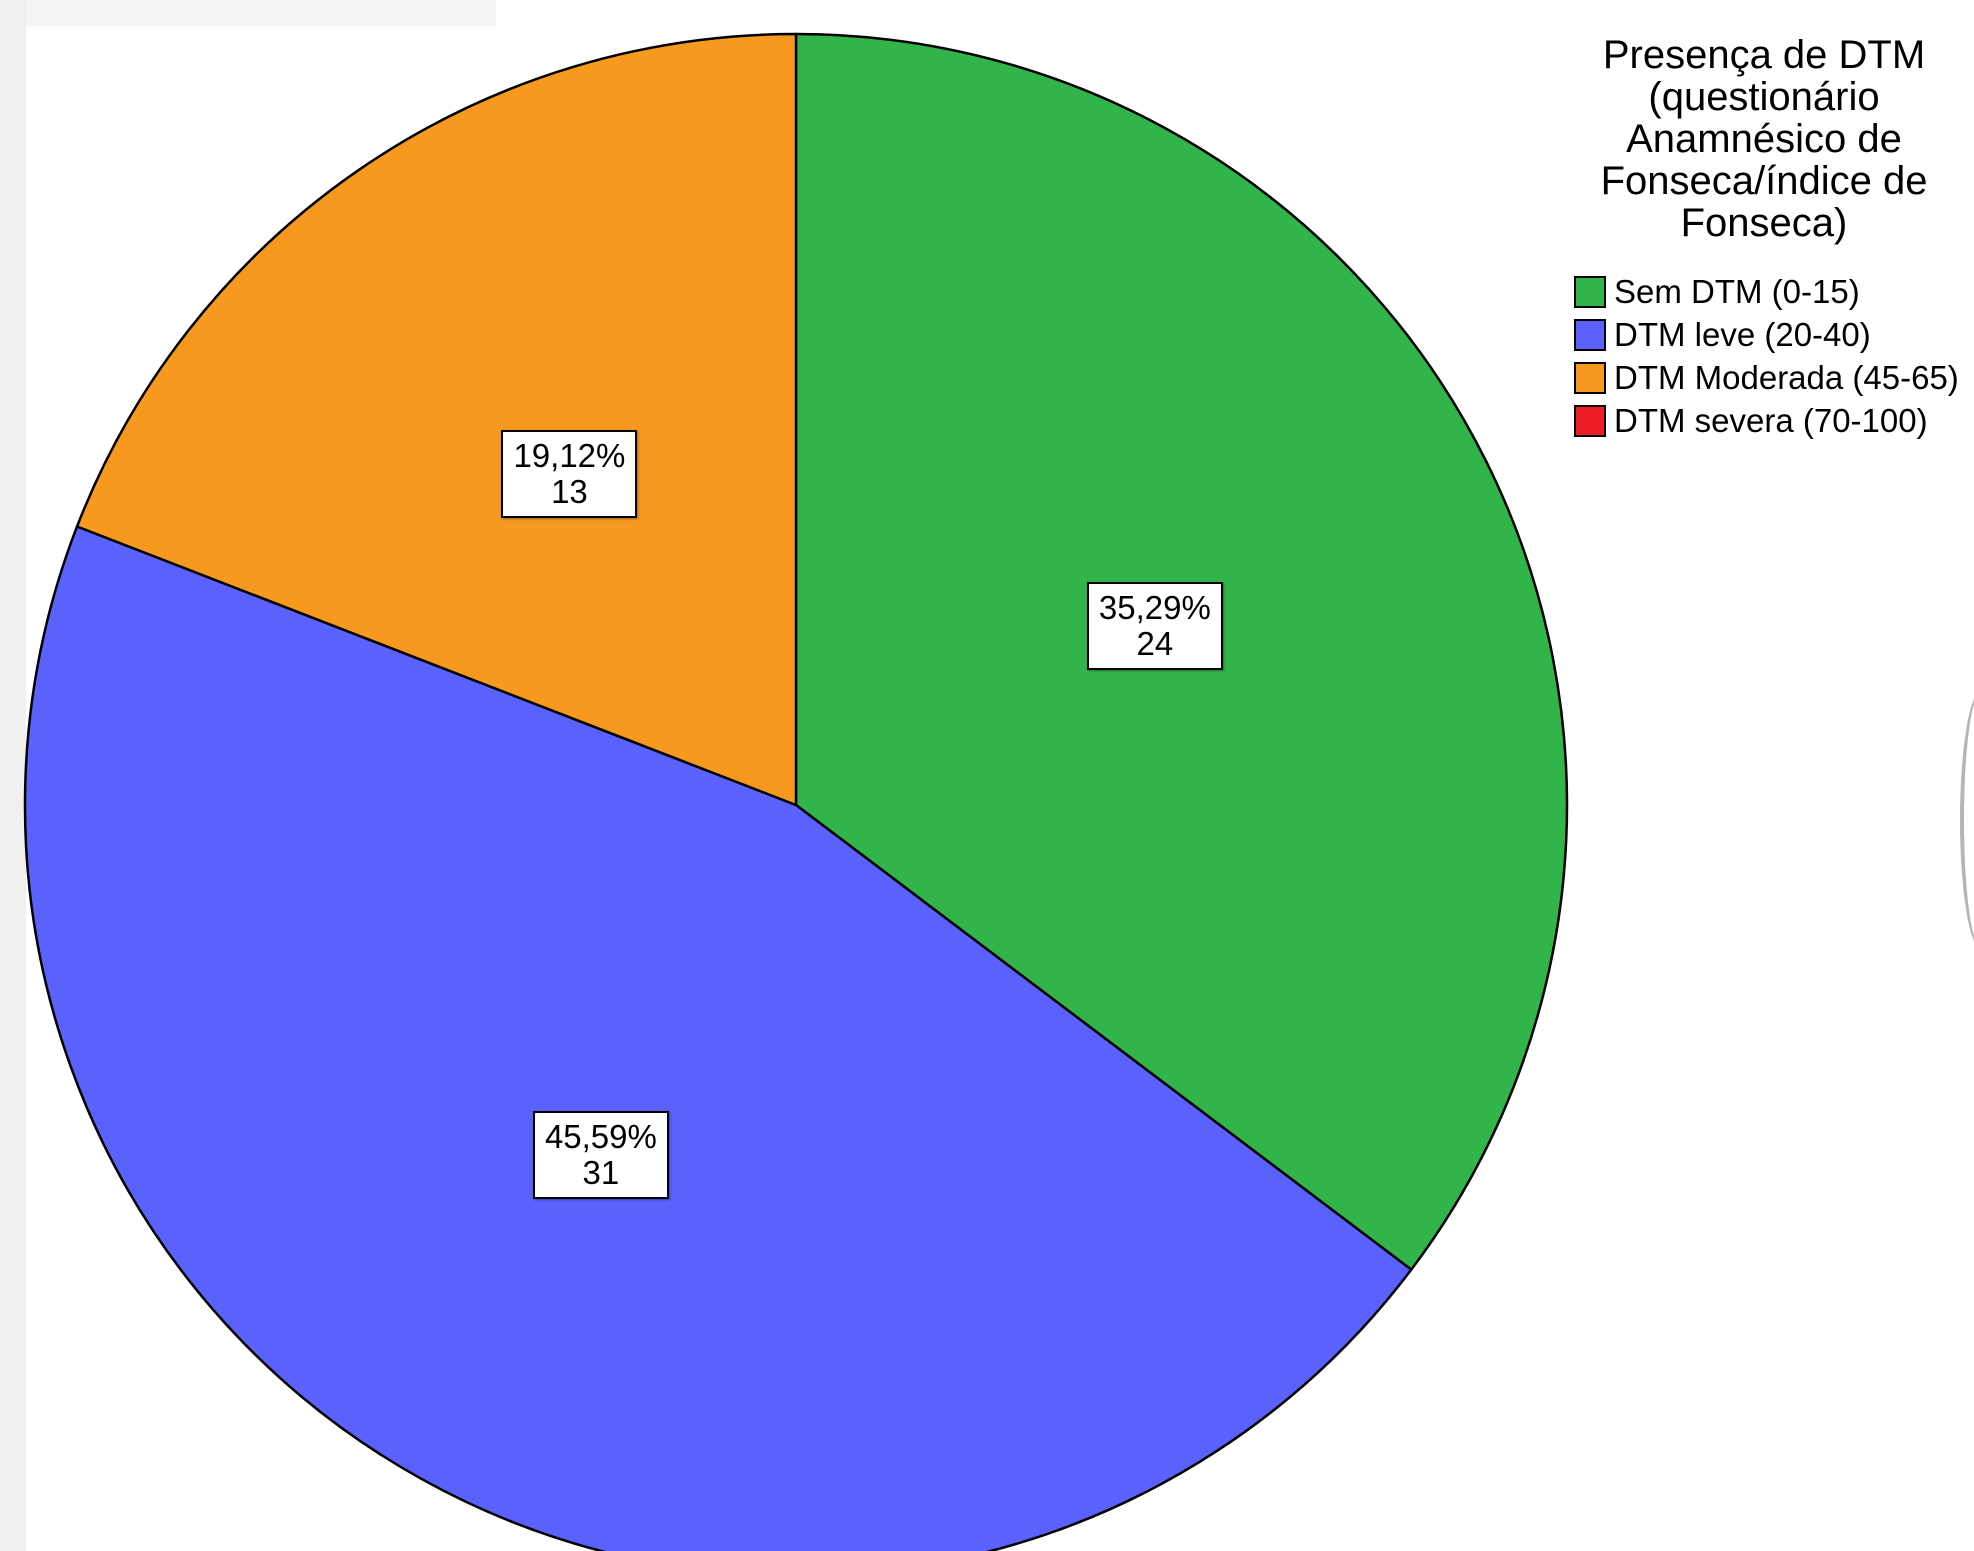 The width and height of the screenshot is (1974, 1551). What do you see at coordinates (1737, 291) in the screenshot?
I see `legend-label: Sem DTM (0-15)` at bounding box center [1737, 291].